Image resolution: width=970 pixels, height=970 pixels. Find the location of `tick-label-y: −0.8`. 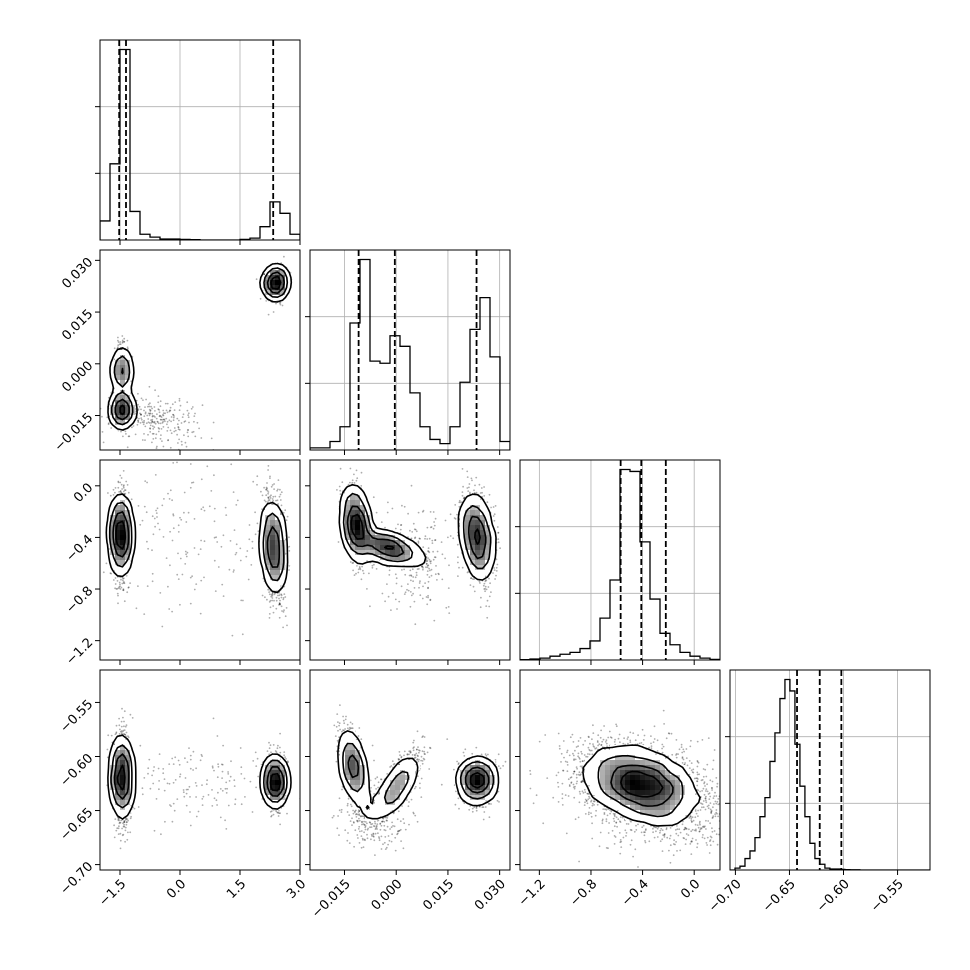

tick-label-y: −0.8 is located at coordinates (79, 600).